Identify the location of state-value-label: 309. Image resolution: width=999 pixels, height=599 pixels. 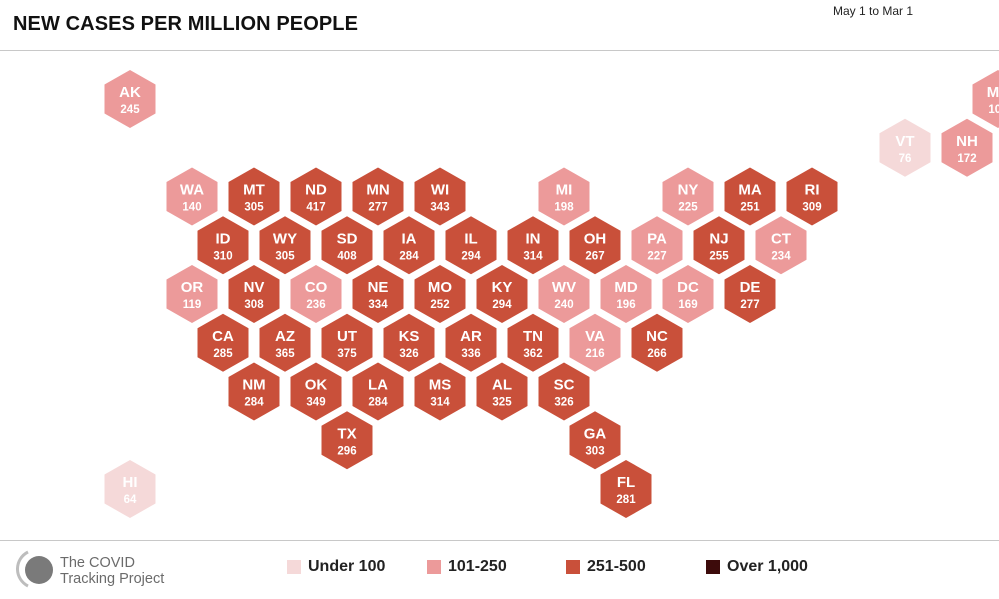
(811, 208).